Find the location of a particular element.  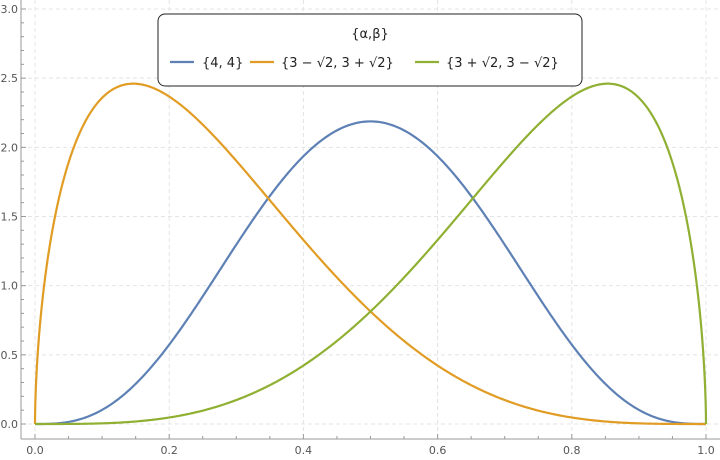

x-tick-label: 1.0 is located at coordinates (706, 450).